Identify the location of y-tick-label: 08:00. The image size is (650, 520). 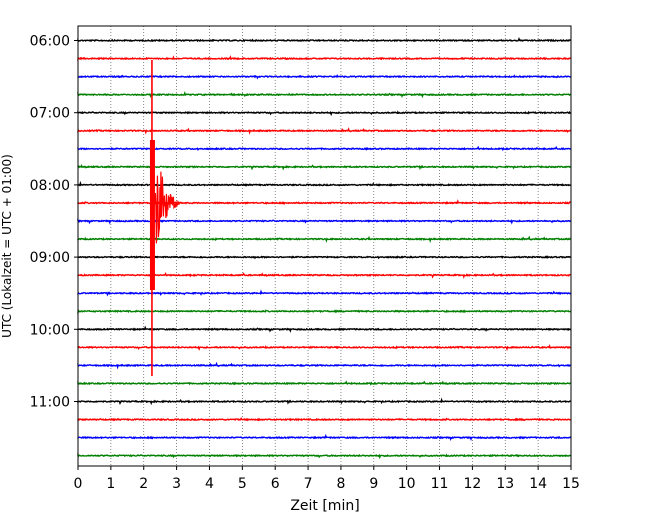
(50, 186).